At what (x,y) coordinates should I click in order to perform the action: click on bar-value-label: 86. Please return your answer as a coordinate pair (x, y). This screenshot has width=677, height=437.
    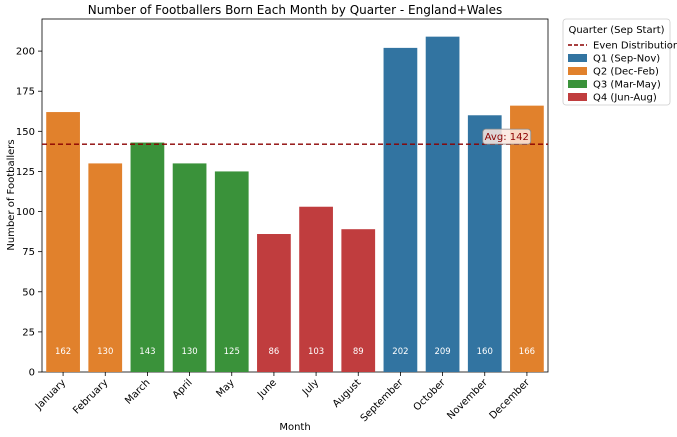
    Looking at the image, I should click on (274, 352).